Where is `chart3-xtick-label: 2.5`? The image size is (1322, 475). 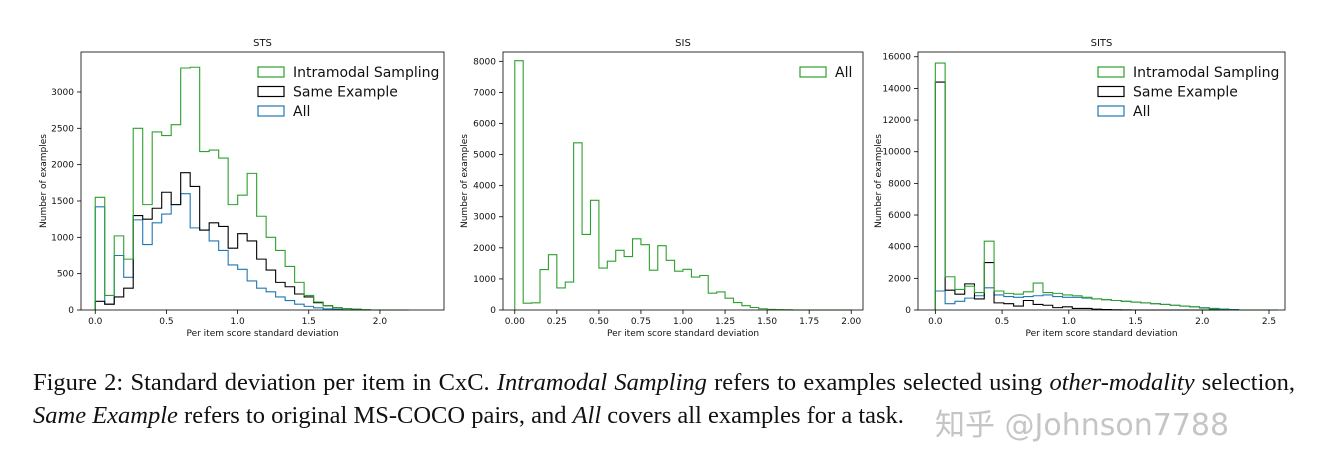 chart3-xtick-label: 2.5 is located at coordinates (1269, 322).